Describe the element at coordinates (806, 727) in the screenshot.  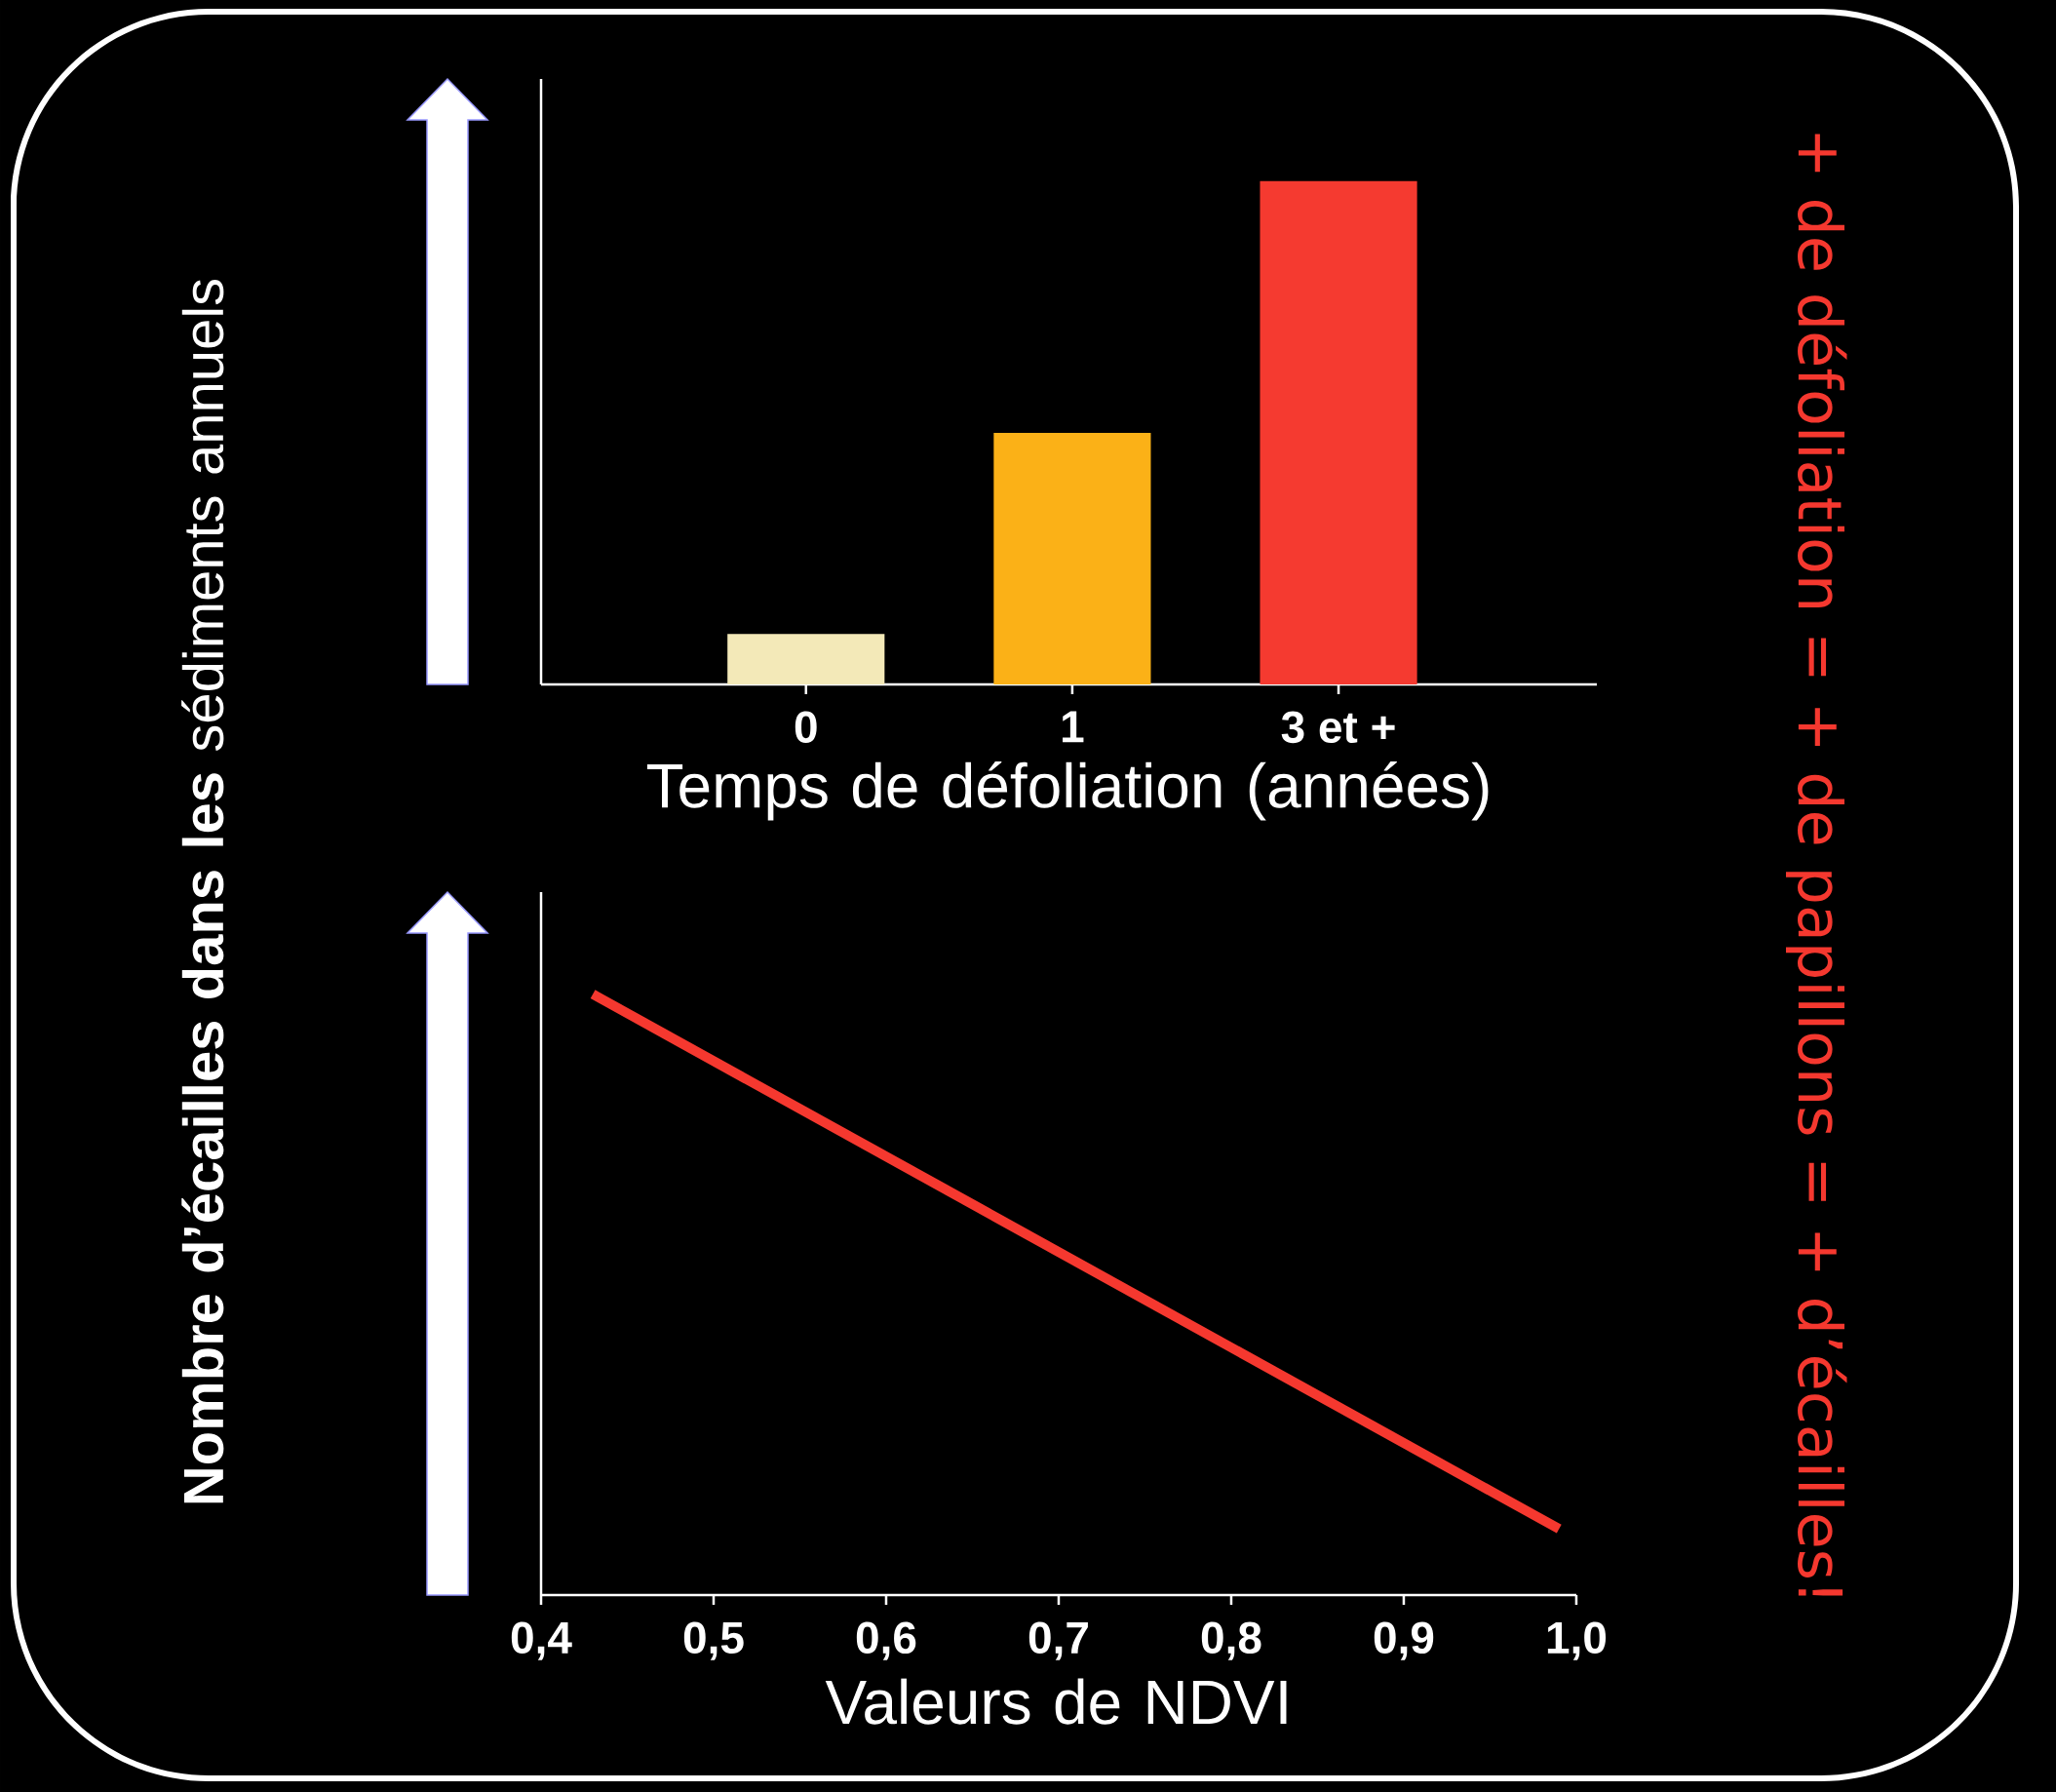
I see `x-tick-label: 0` at that location.